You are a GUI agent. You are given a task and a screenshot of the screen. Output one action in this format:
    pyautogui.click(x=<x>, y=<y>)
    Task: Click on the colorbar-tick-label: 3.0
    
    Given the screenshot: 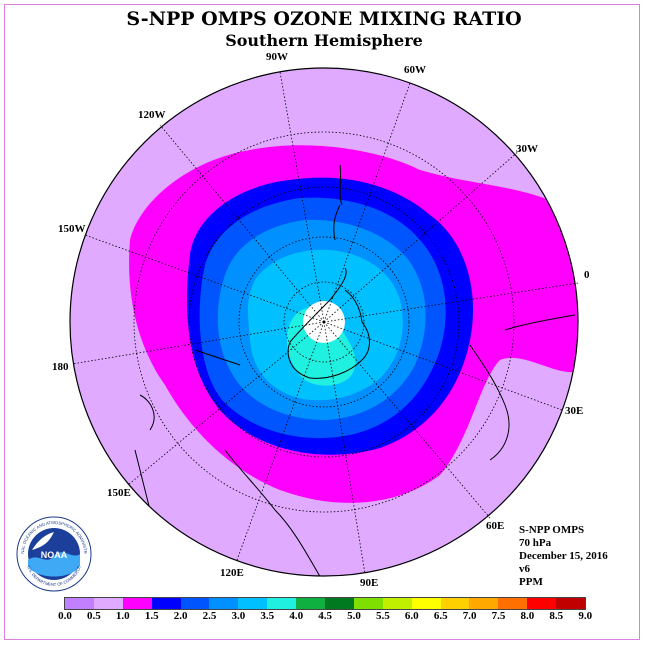 What is the action you would take?
    pyautogui.click(x=238, y=616)
    